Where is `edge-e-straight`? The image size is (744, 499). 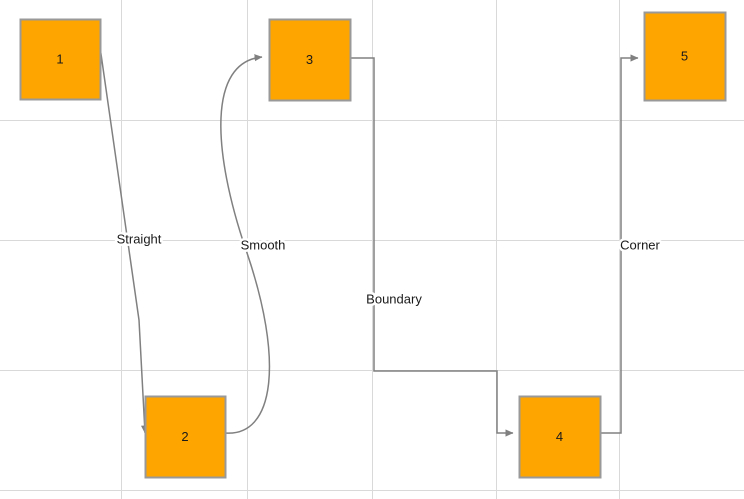
edge-e-straight is located at coordinates (124, 240).